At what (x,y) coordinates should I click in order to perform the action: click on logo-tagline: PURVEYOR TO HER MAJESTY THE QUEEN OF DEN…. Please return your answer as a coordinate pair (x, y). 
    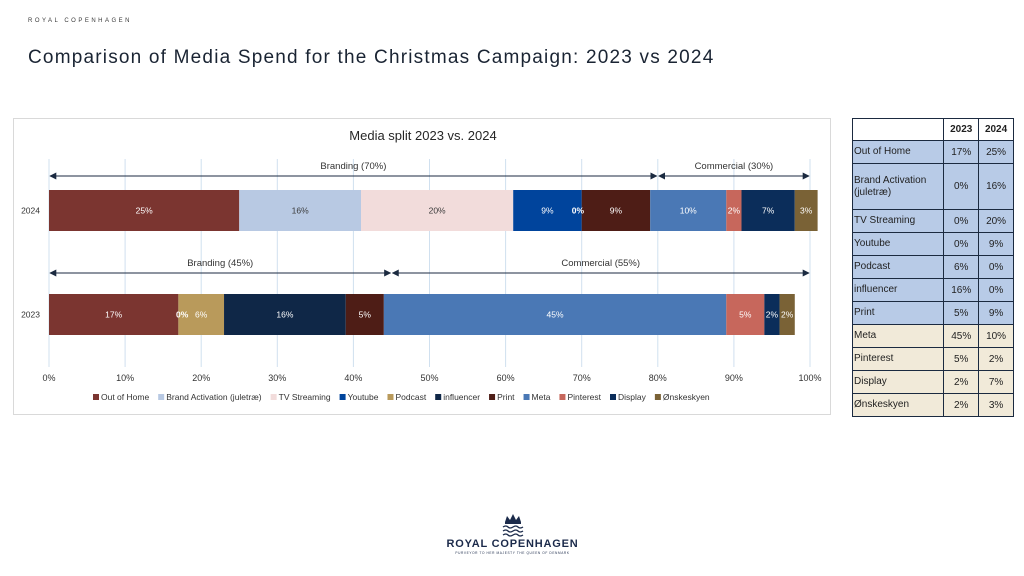
    Looking at the image, I should click on (512, 553).